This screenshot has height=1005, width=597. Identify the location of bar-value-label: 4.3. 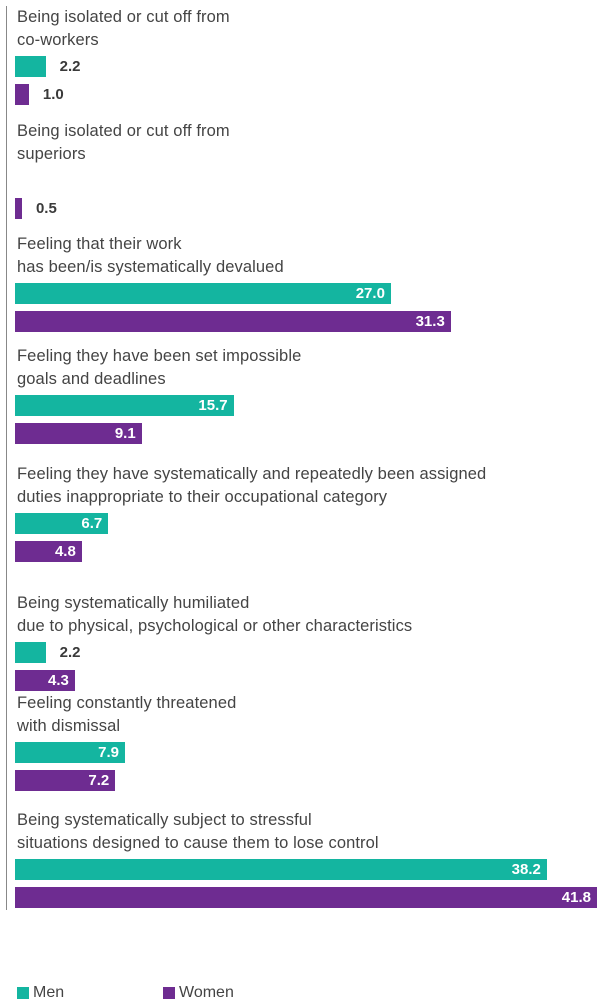
(58, 680).